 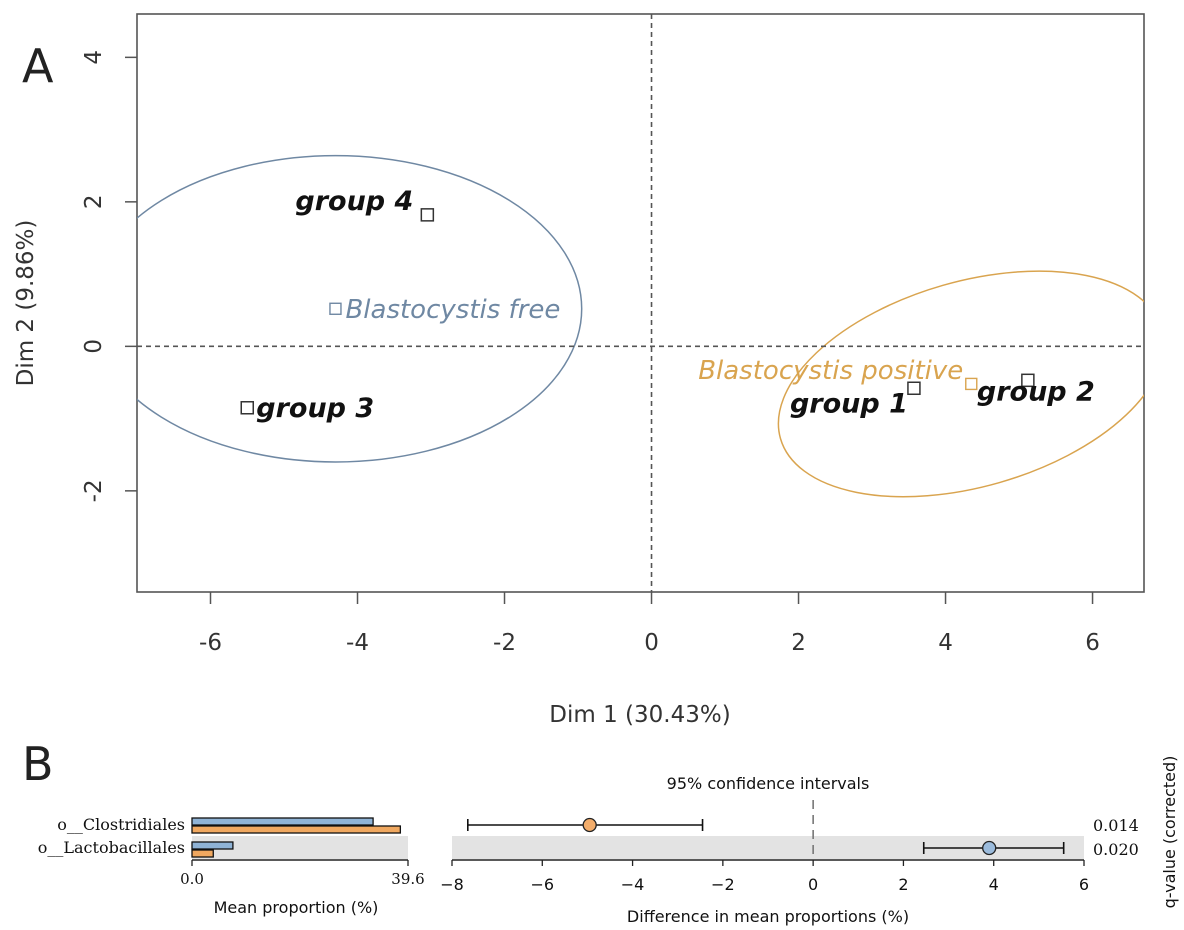 I want to click on bar-x-tick-label: 39.6, so click(x=407, y=879).